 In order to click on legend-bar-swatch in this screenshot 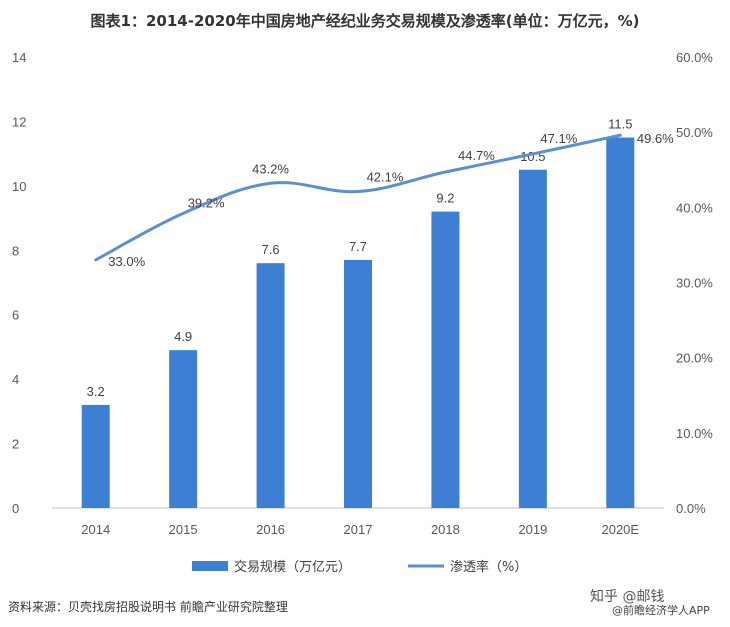, I will do `click(210, 566)`.